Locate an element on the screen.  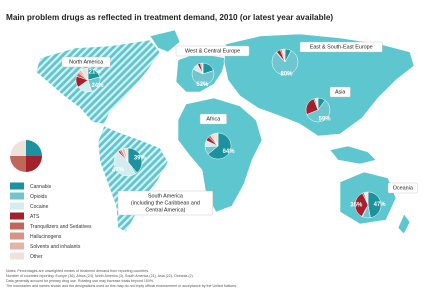
legend-label: Opioids is located at coordinates (38, 197).